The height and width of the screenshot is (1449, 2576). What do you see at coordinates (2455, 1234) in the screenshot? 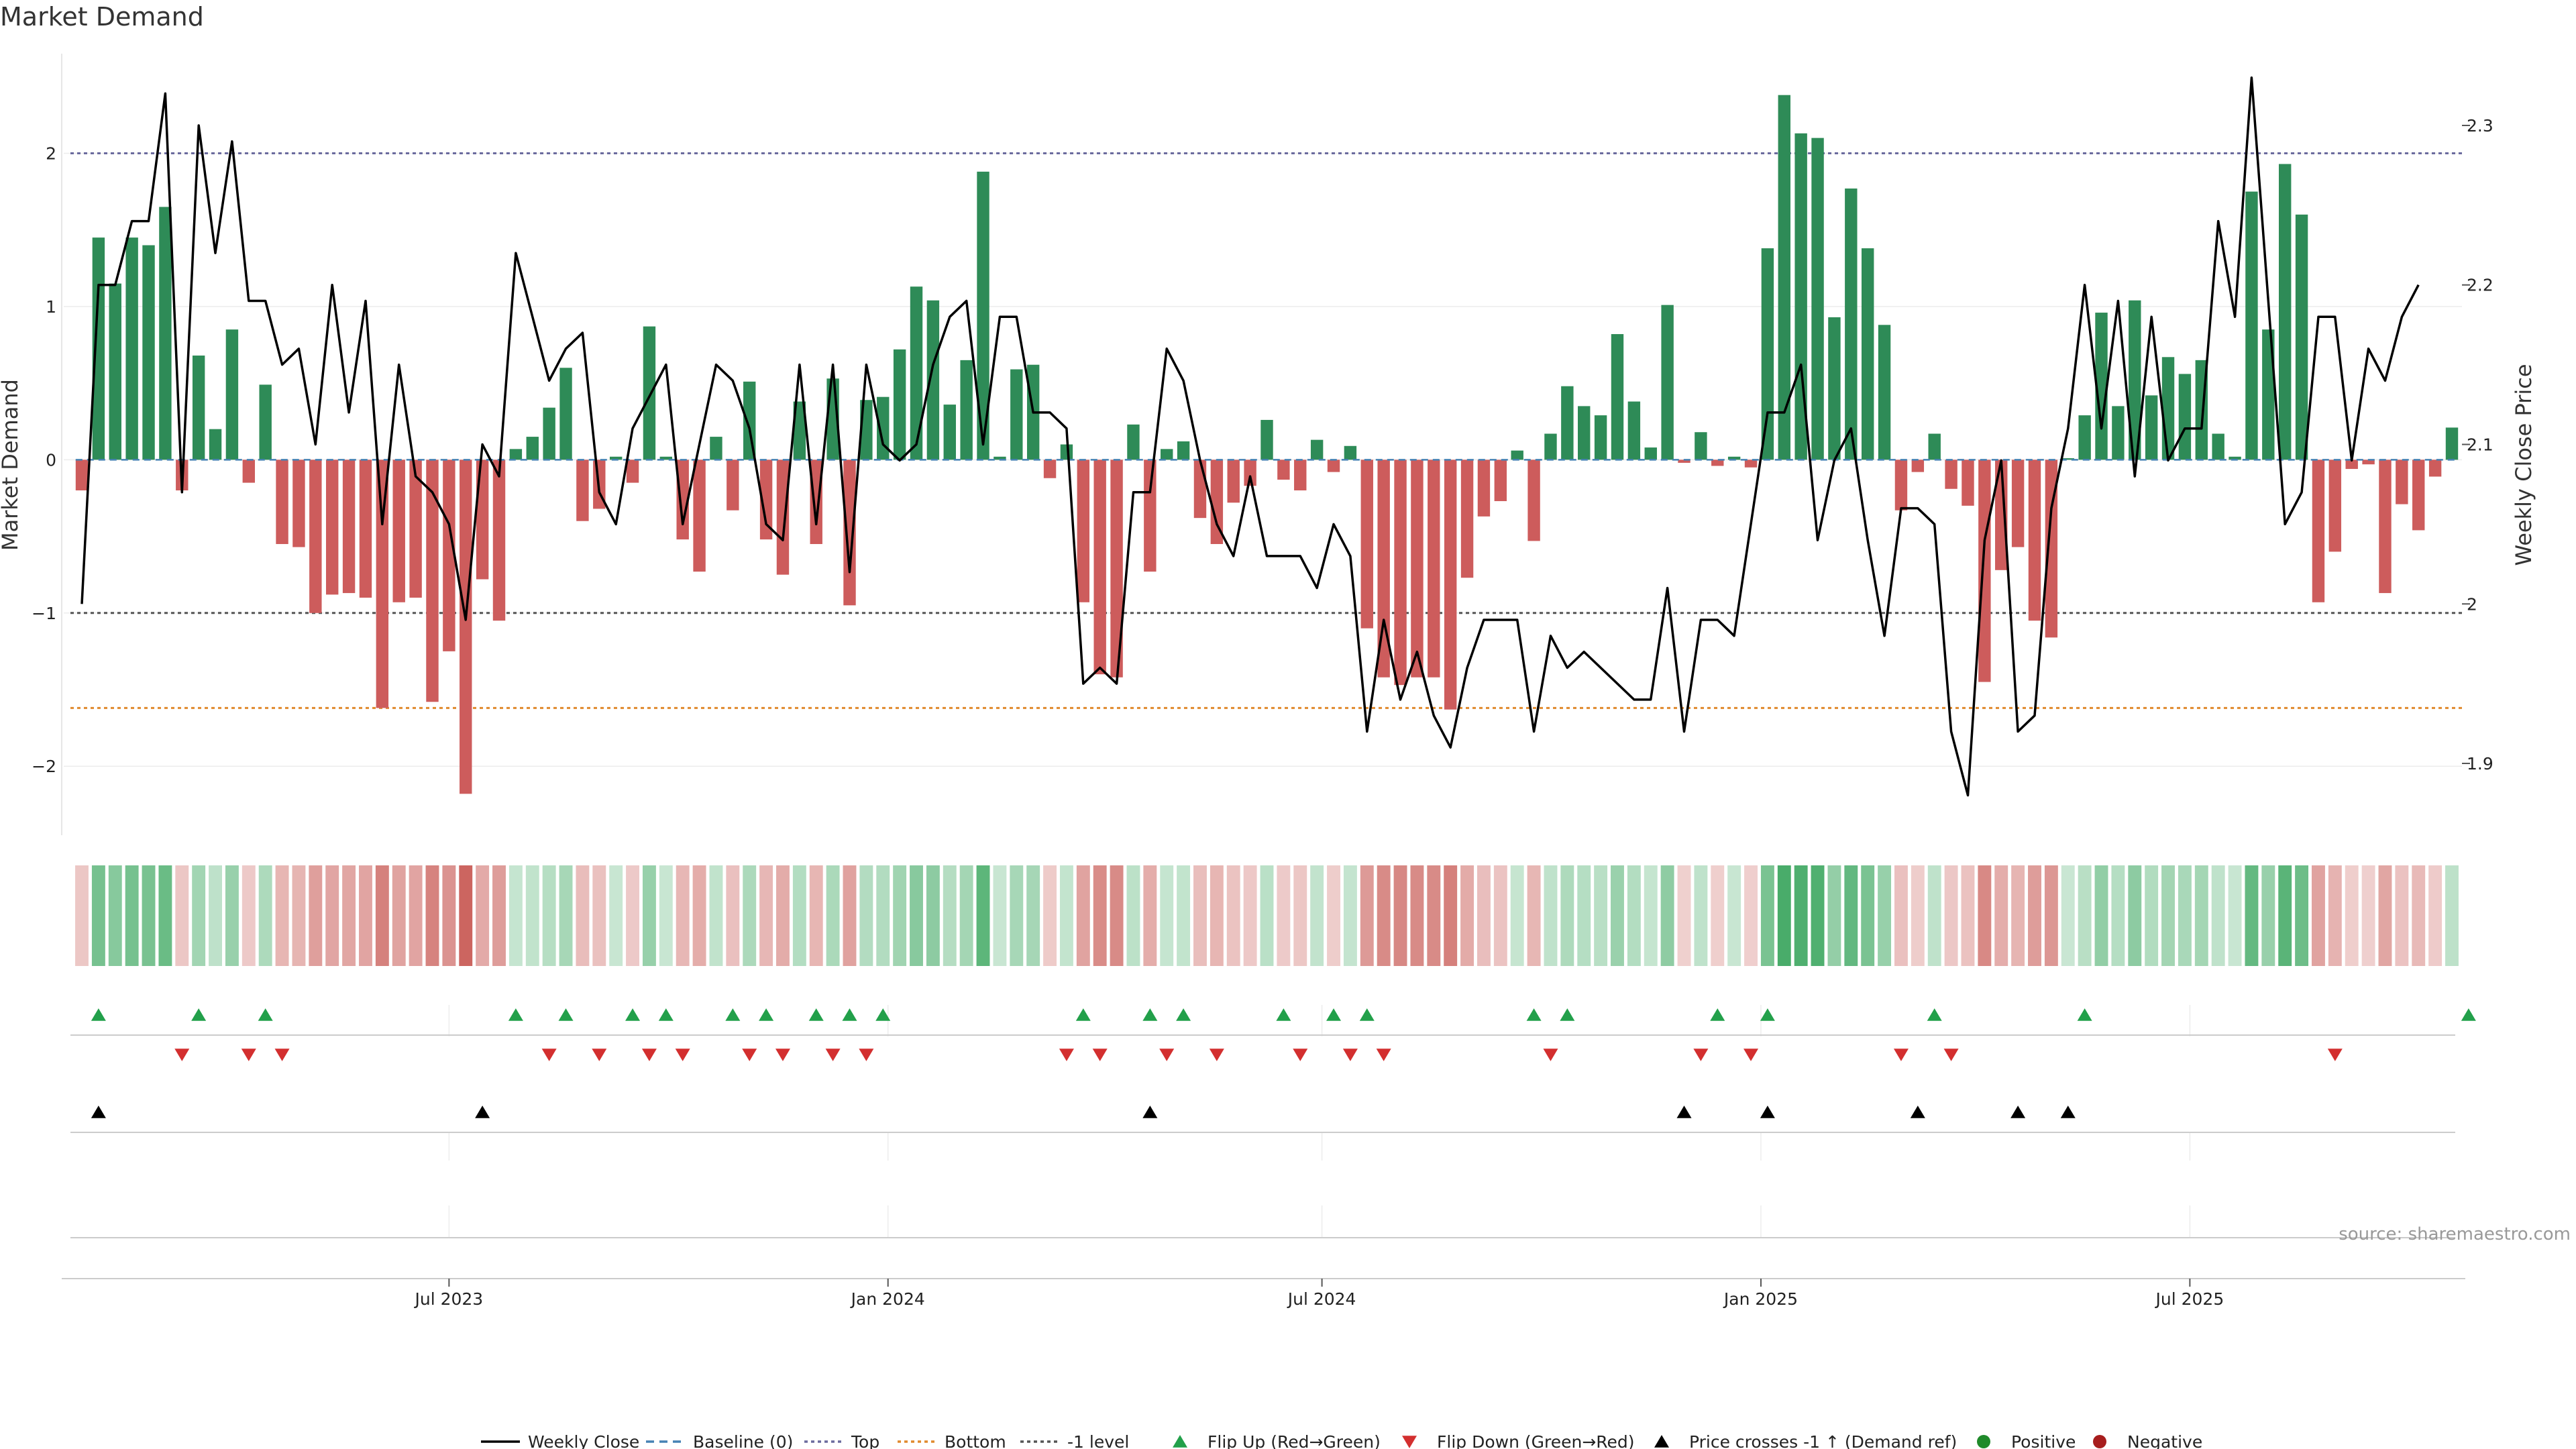
I see `source-note: source: sharemaestro.com` at bounding box center [2455, 1234].